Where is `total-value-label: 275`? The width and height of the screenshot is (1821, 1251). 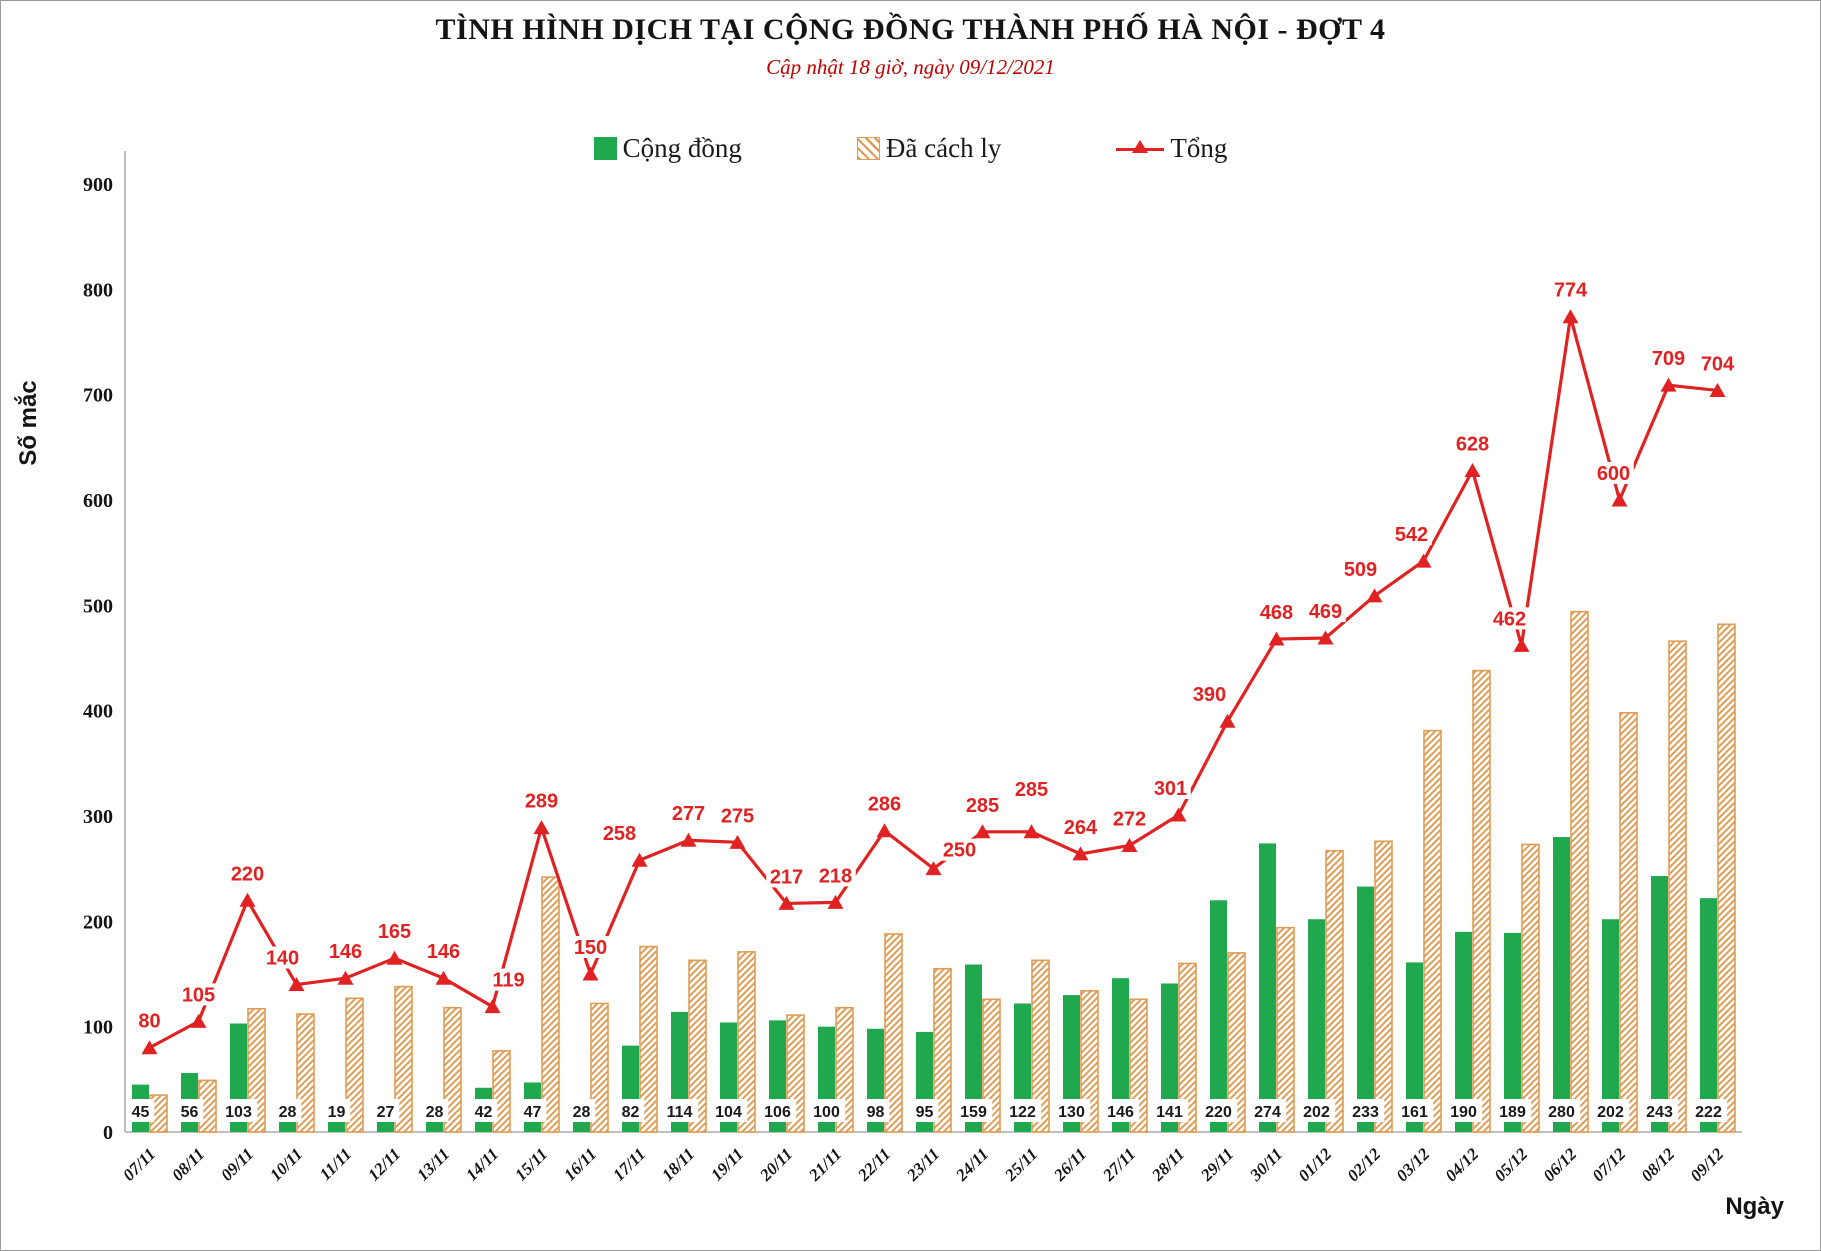
total-value-label: 275 is located at coordinates (737, 816).